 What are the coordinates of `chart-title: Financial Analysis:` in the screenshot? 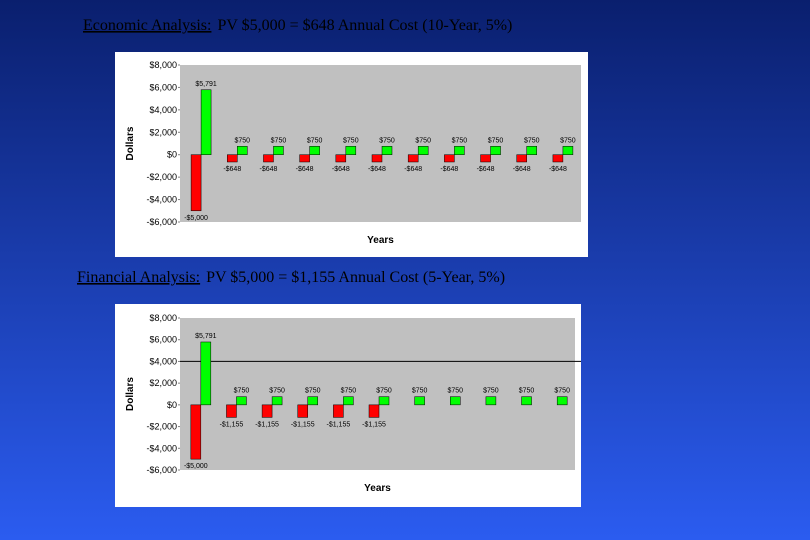 It's located at (138, 277).